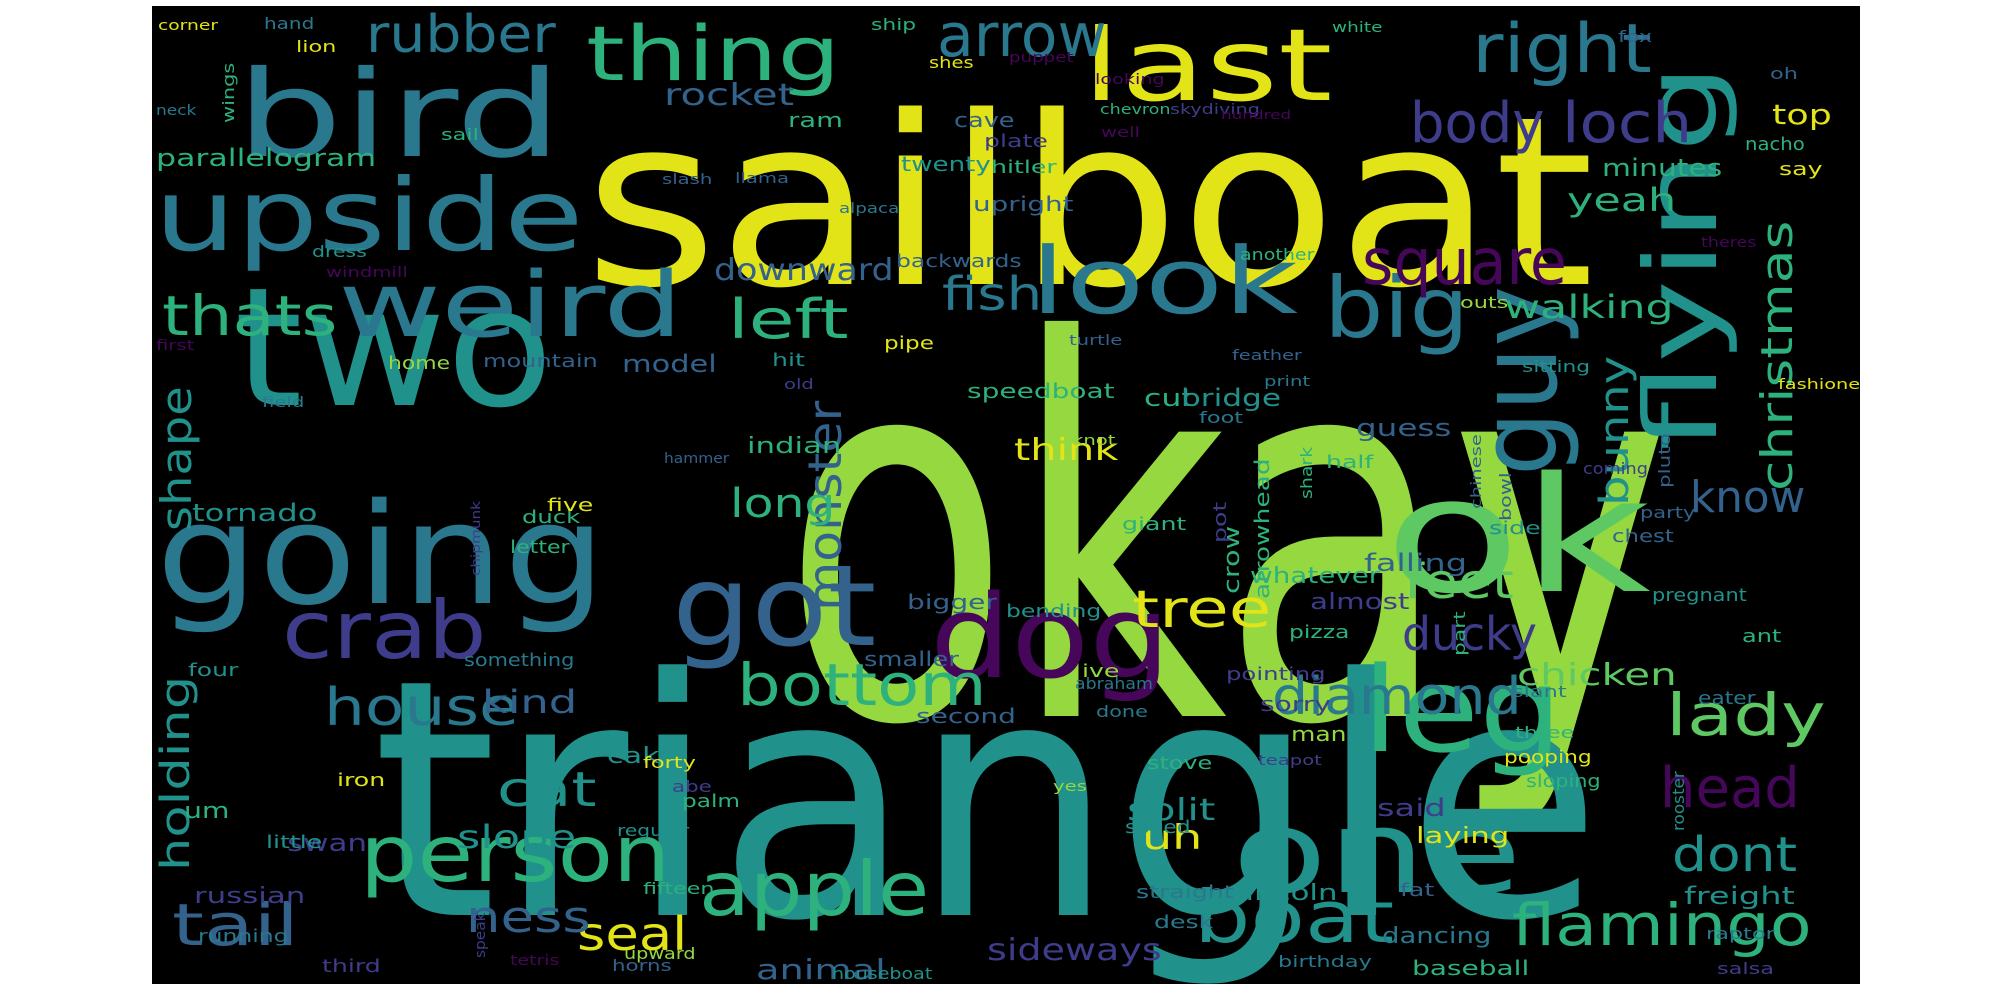 The height and width of the screenshot is (1000, 2000). I want to click on cloud-word: said, so click(1411, 808).